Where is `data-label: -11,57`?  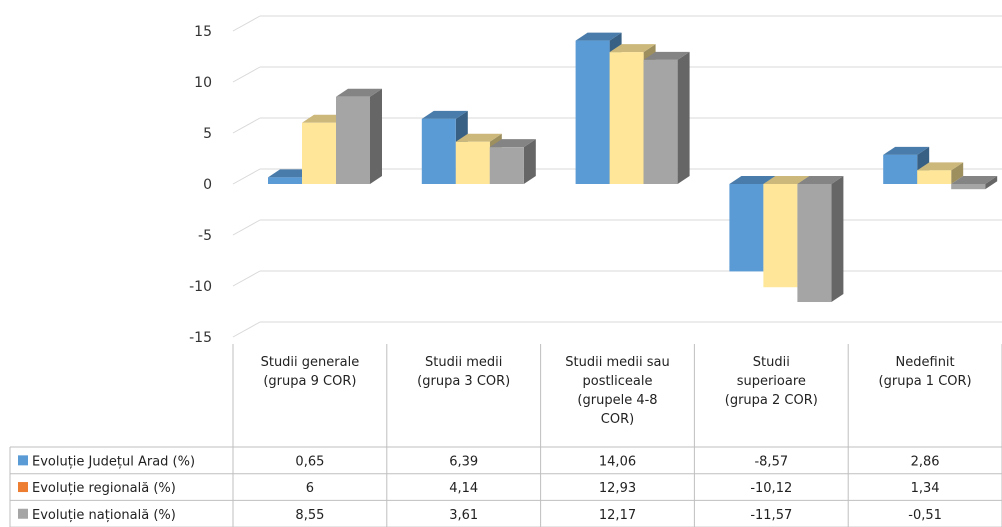
data-label: -11,57 is located at coordinates (771, 515).